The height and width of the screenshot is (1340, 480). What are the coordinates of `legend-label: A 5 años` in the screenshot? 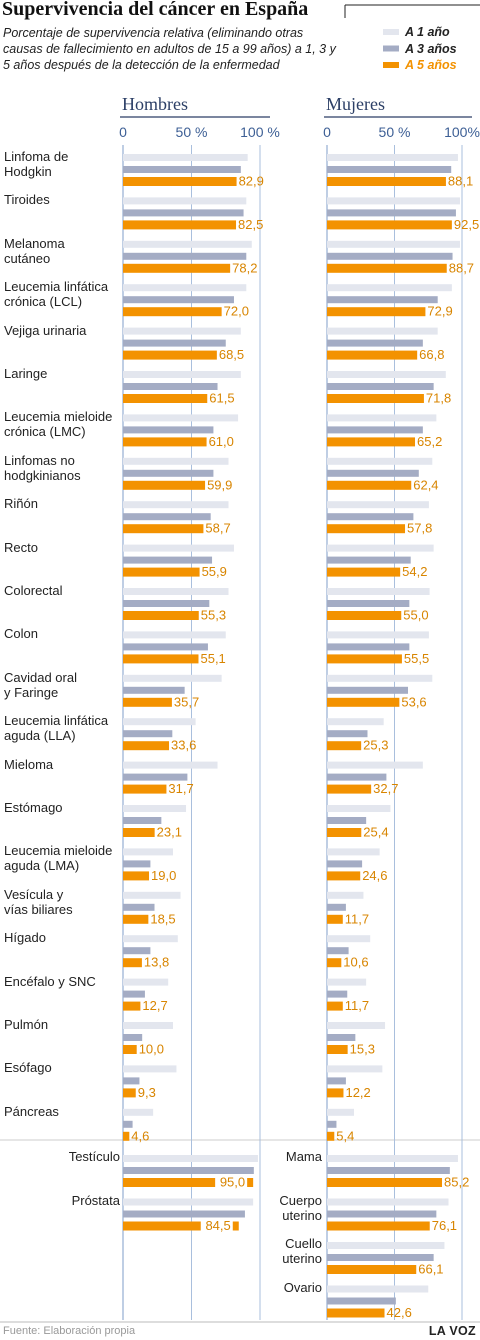 It's located at (431, 65).